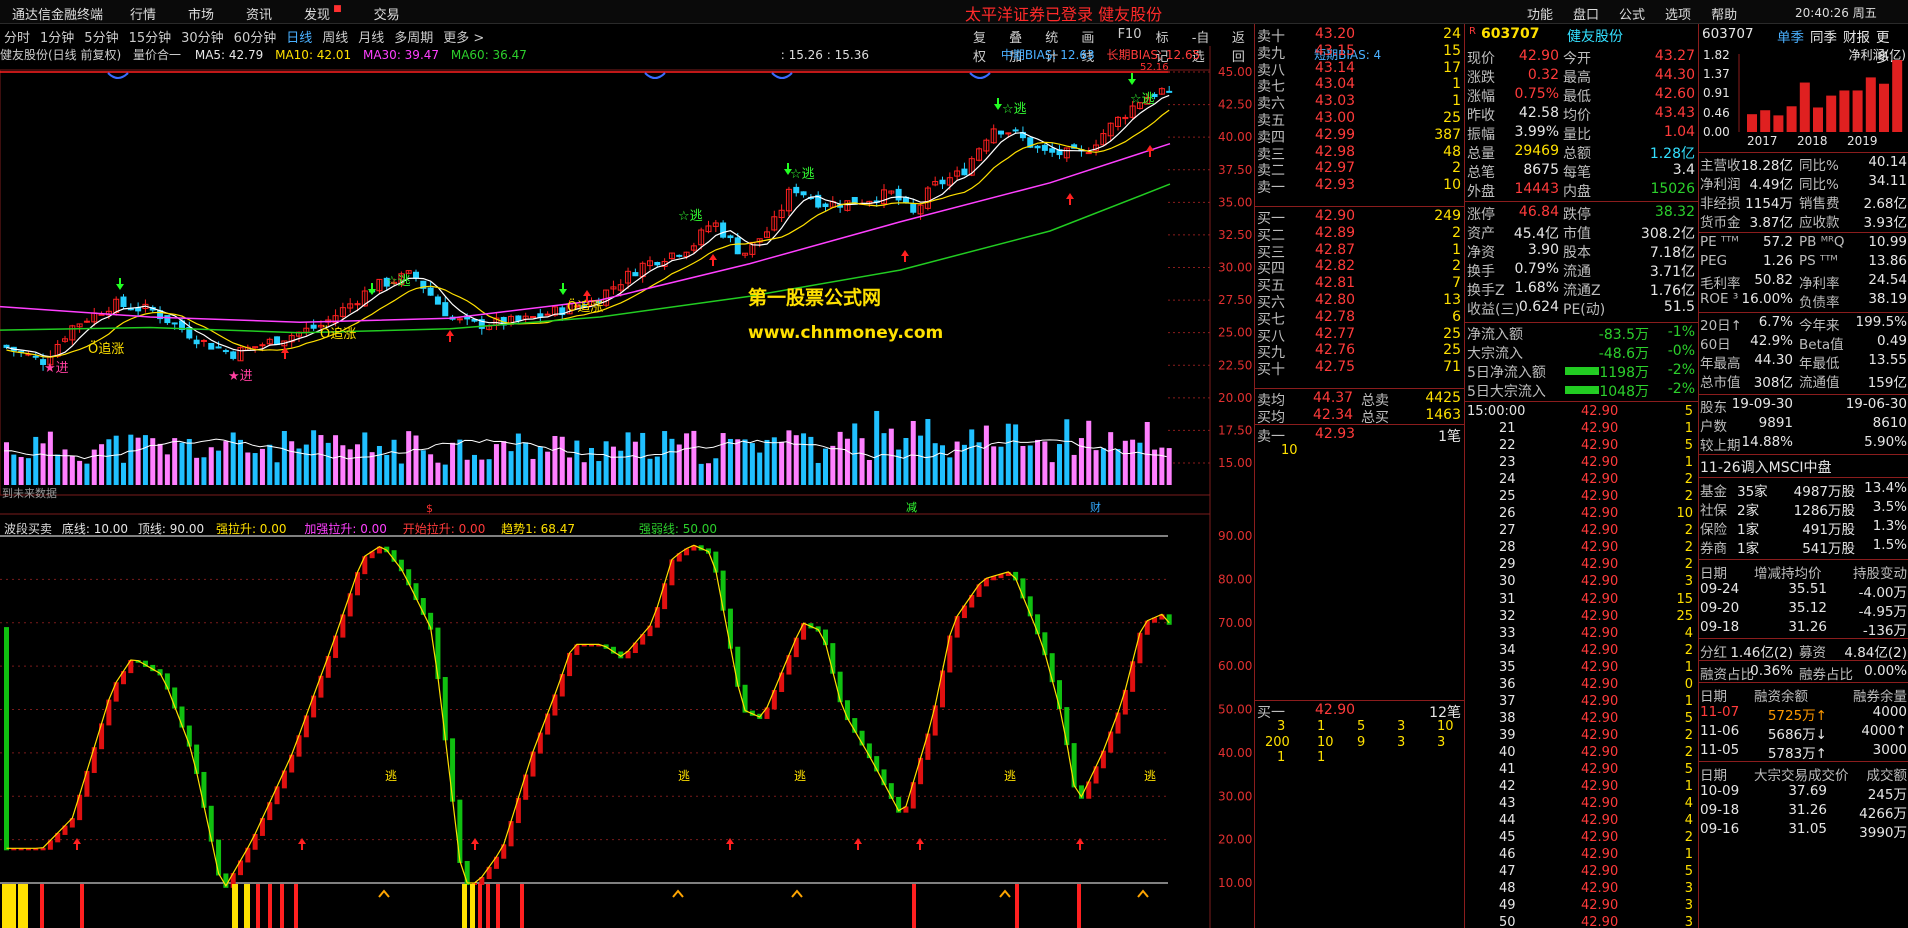 The height and width of the screenshot is (928, 1908). Describe the element at coordinates (1335, 283) in the screenshot. I see `book-price: 42.81` at that location.